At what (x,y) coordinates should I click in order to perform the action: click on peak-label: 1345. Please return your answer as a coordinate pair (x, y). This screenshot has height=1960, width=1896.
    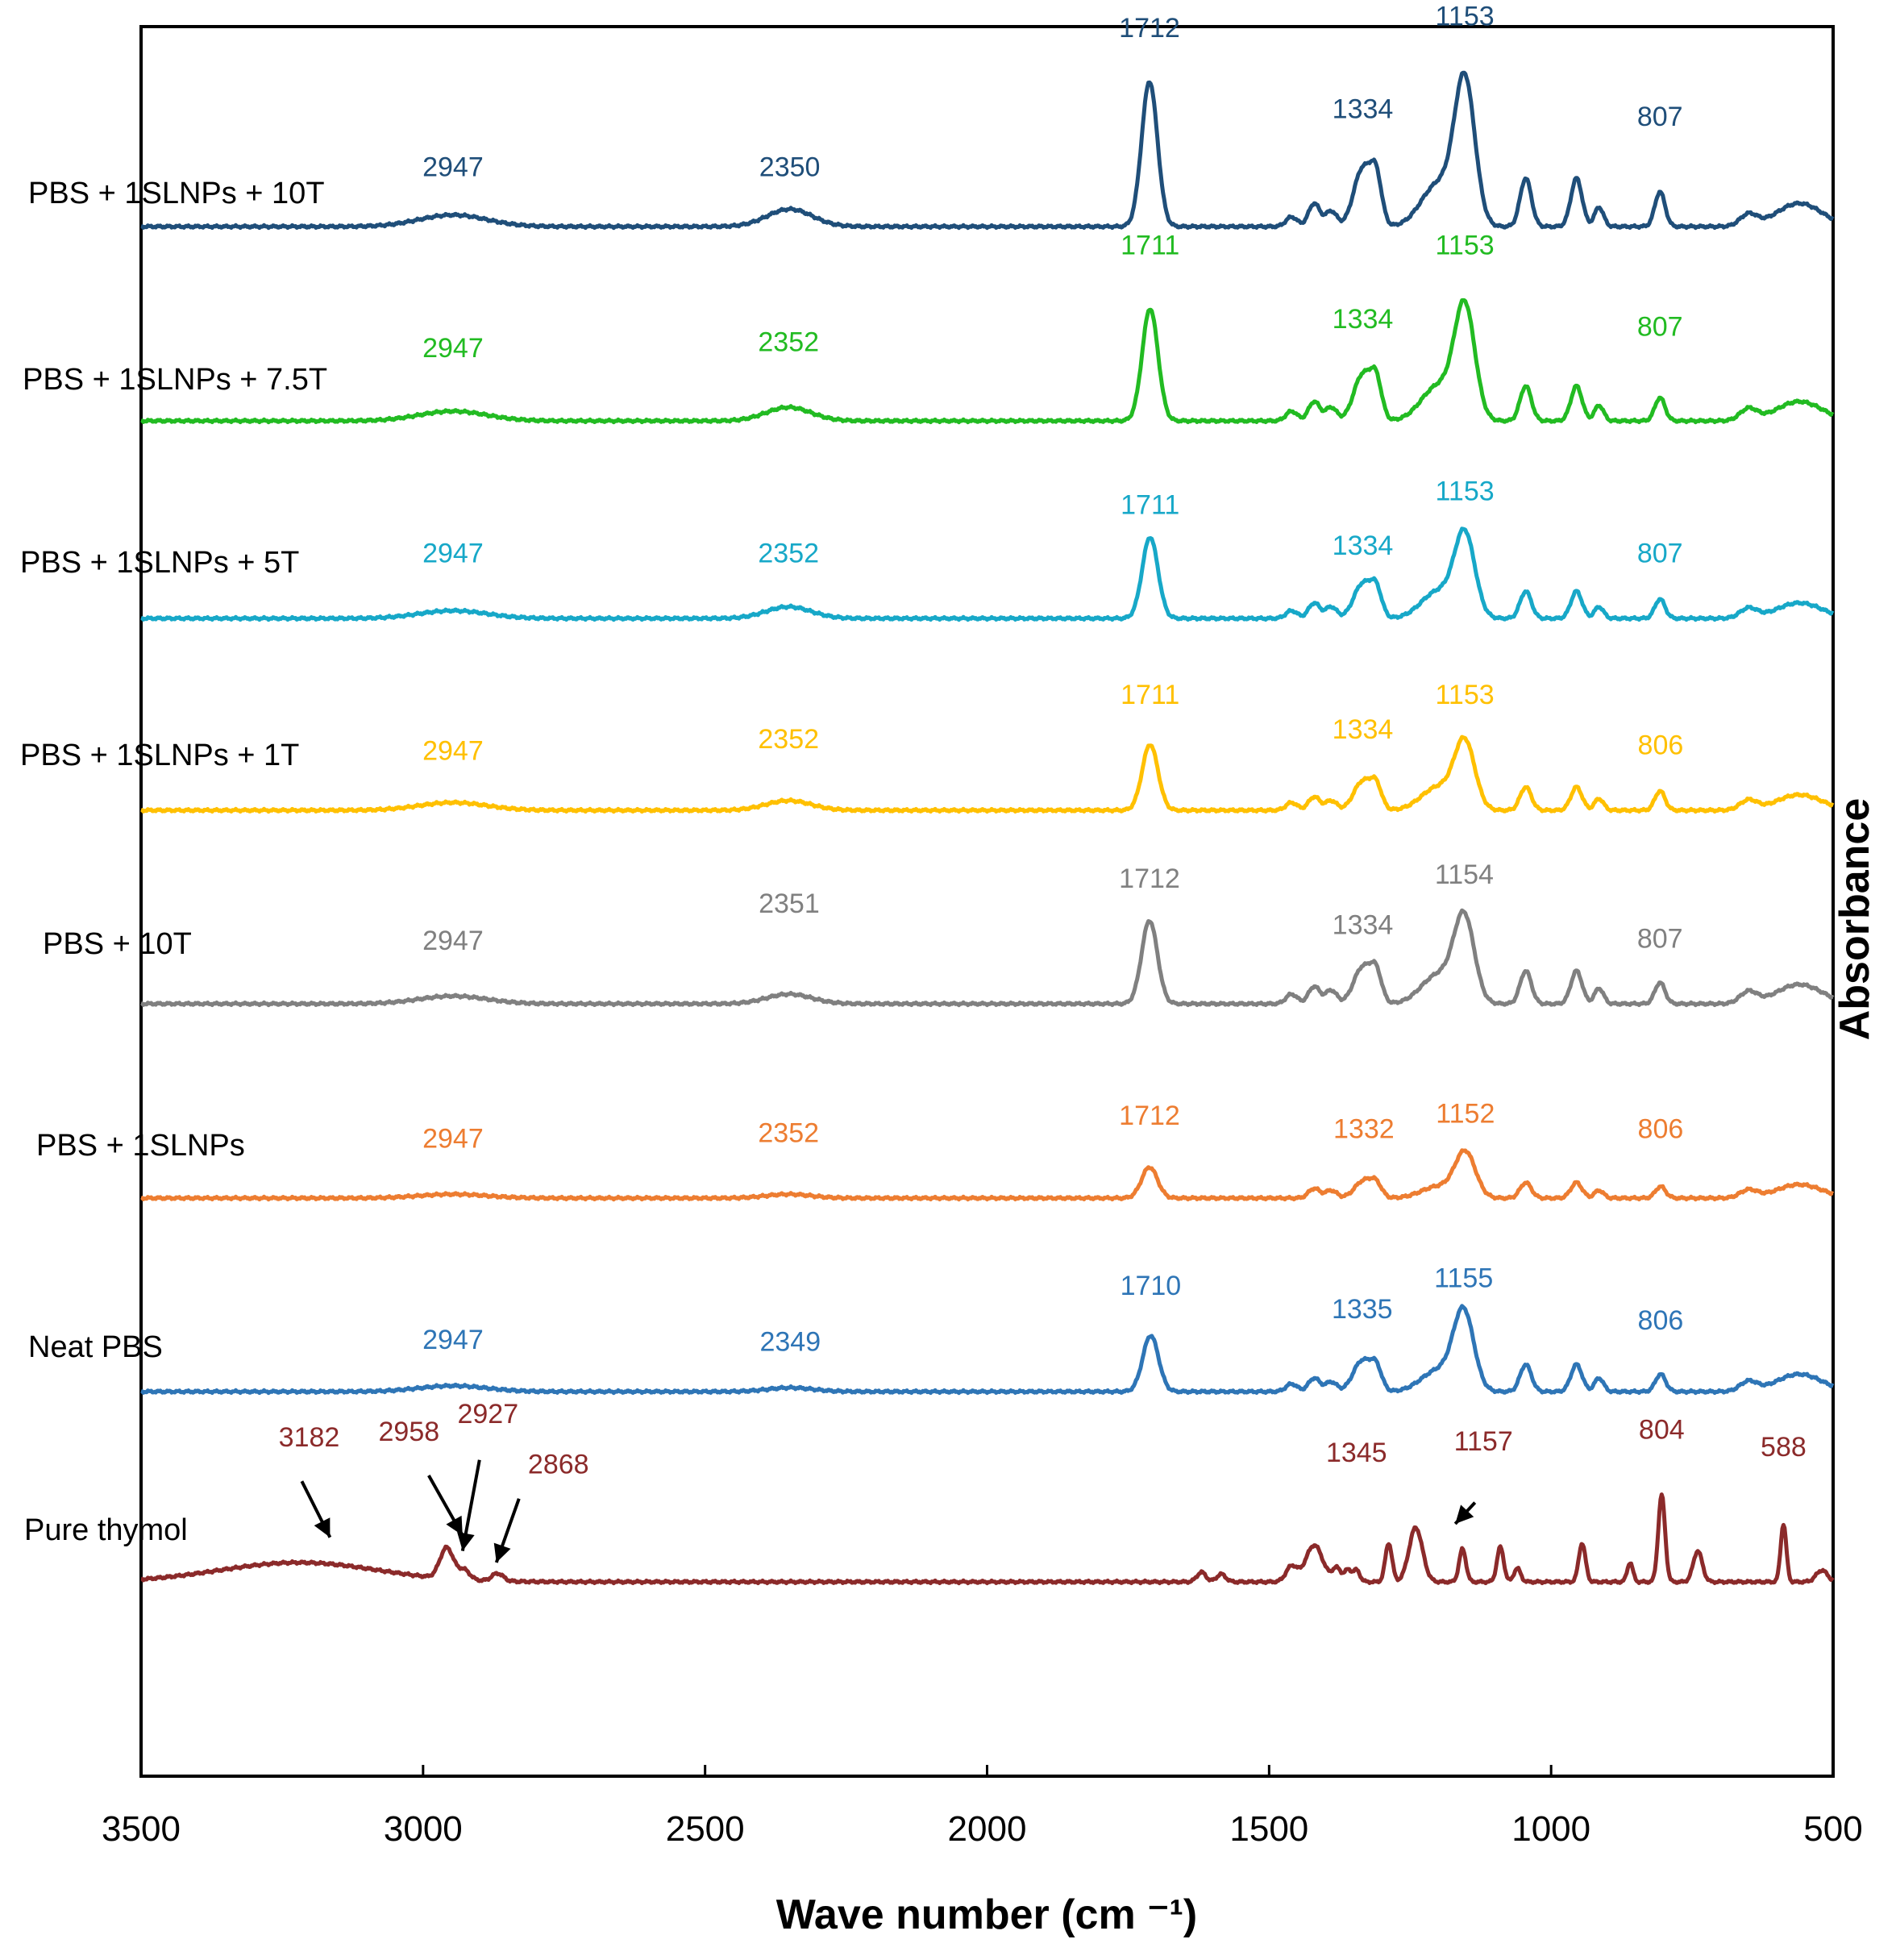
    Looking at the image, I should click on (1356, 1453).